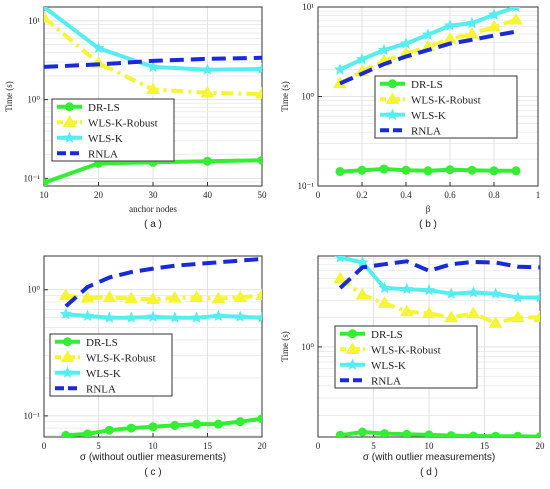 The height and width of the screenshot is (489, 550). Describe the element at coordinates (154, 195) in the screenshot. I see `x-tick-label: 30` at that location.